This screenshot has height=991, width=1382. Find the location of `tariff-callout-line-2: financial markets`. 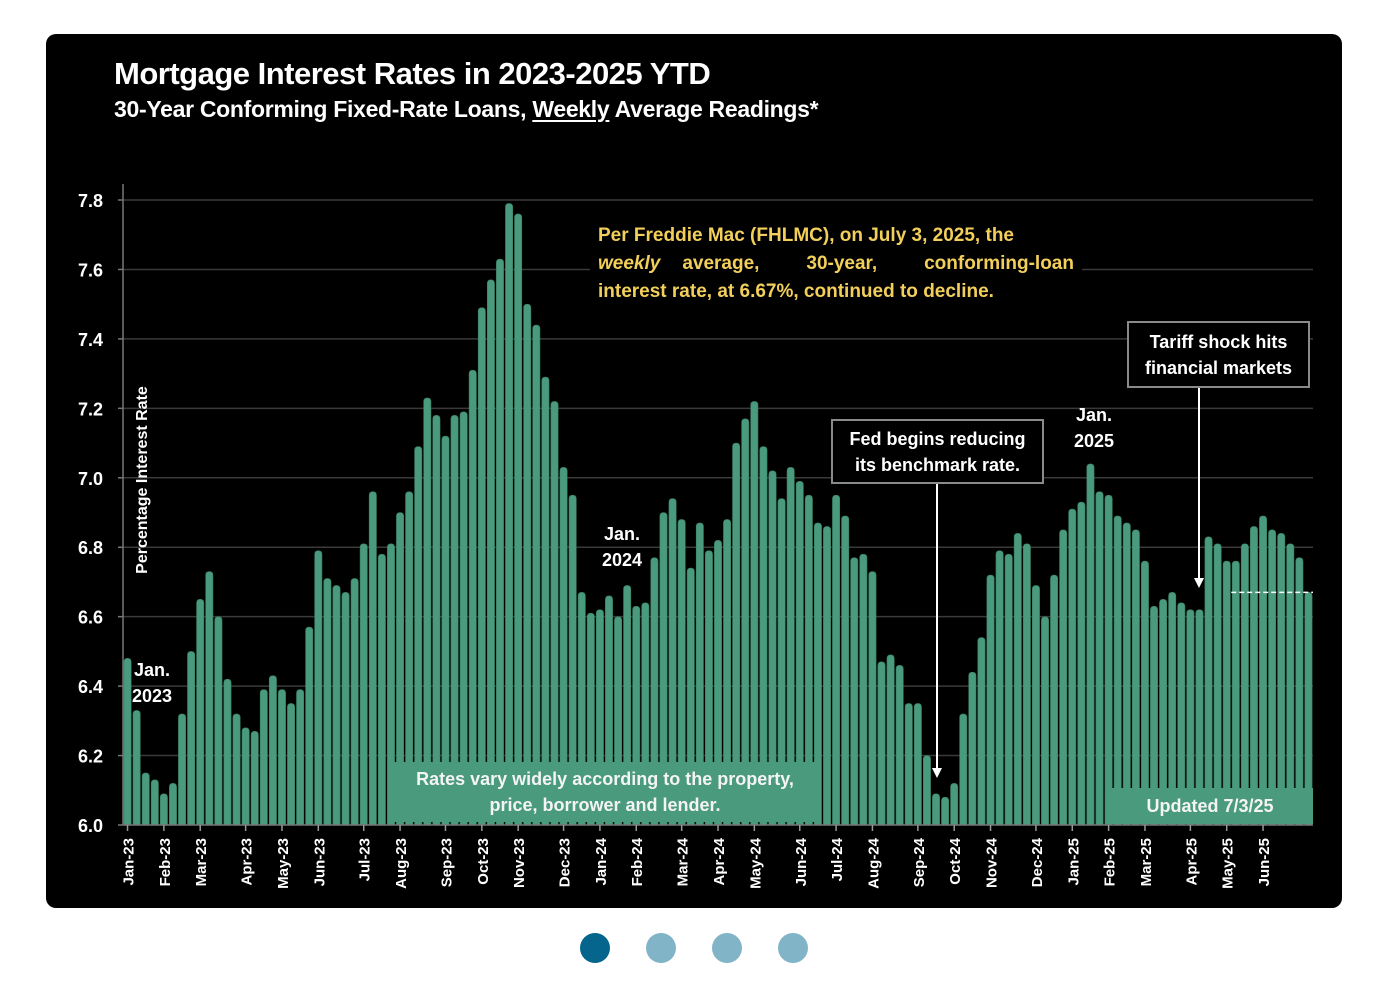

tariff-callout-line-2: financial markets is located at coordinates (1218, 368).